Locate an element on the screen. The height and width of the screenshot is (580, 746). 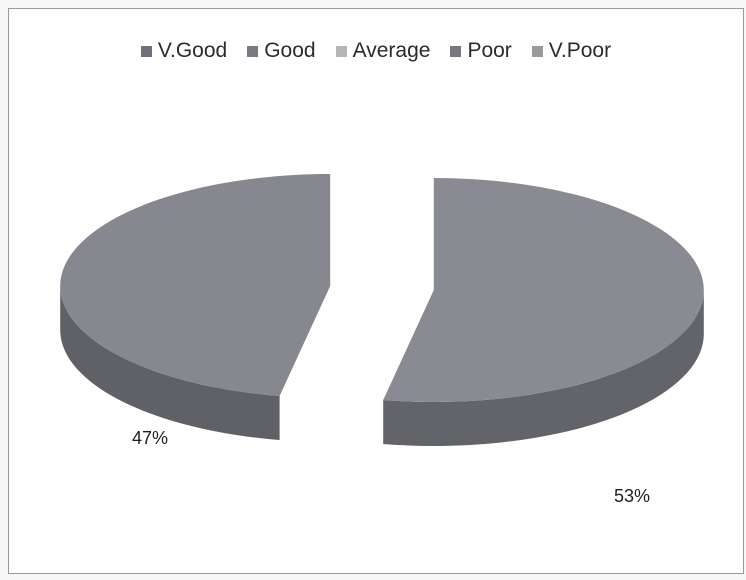
legend-item-average: Average is located at coordinates (383, 51).